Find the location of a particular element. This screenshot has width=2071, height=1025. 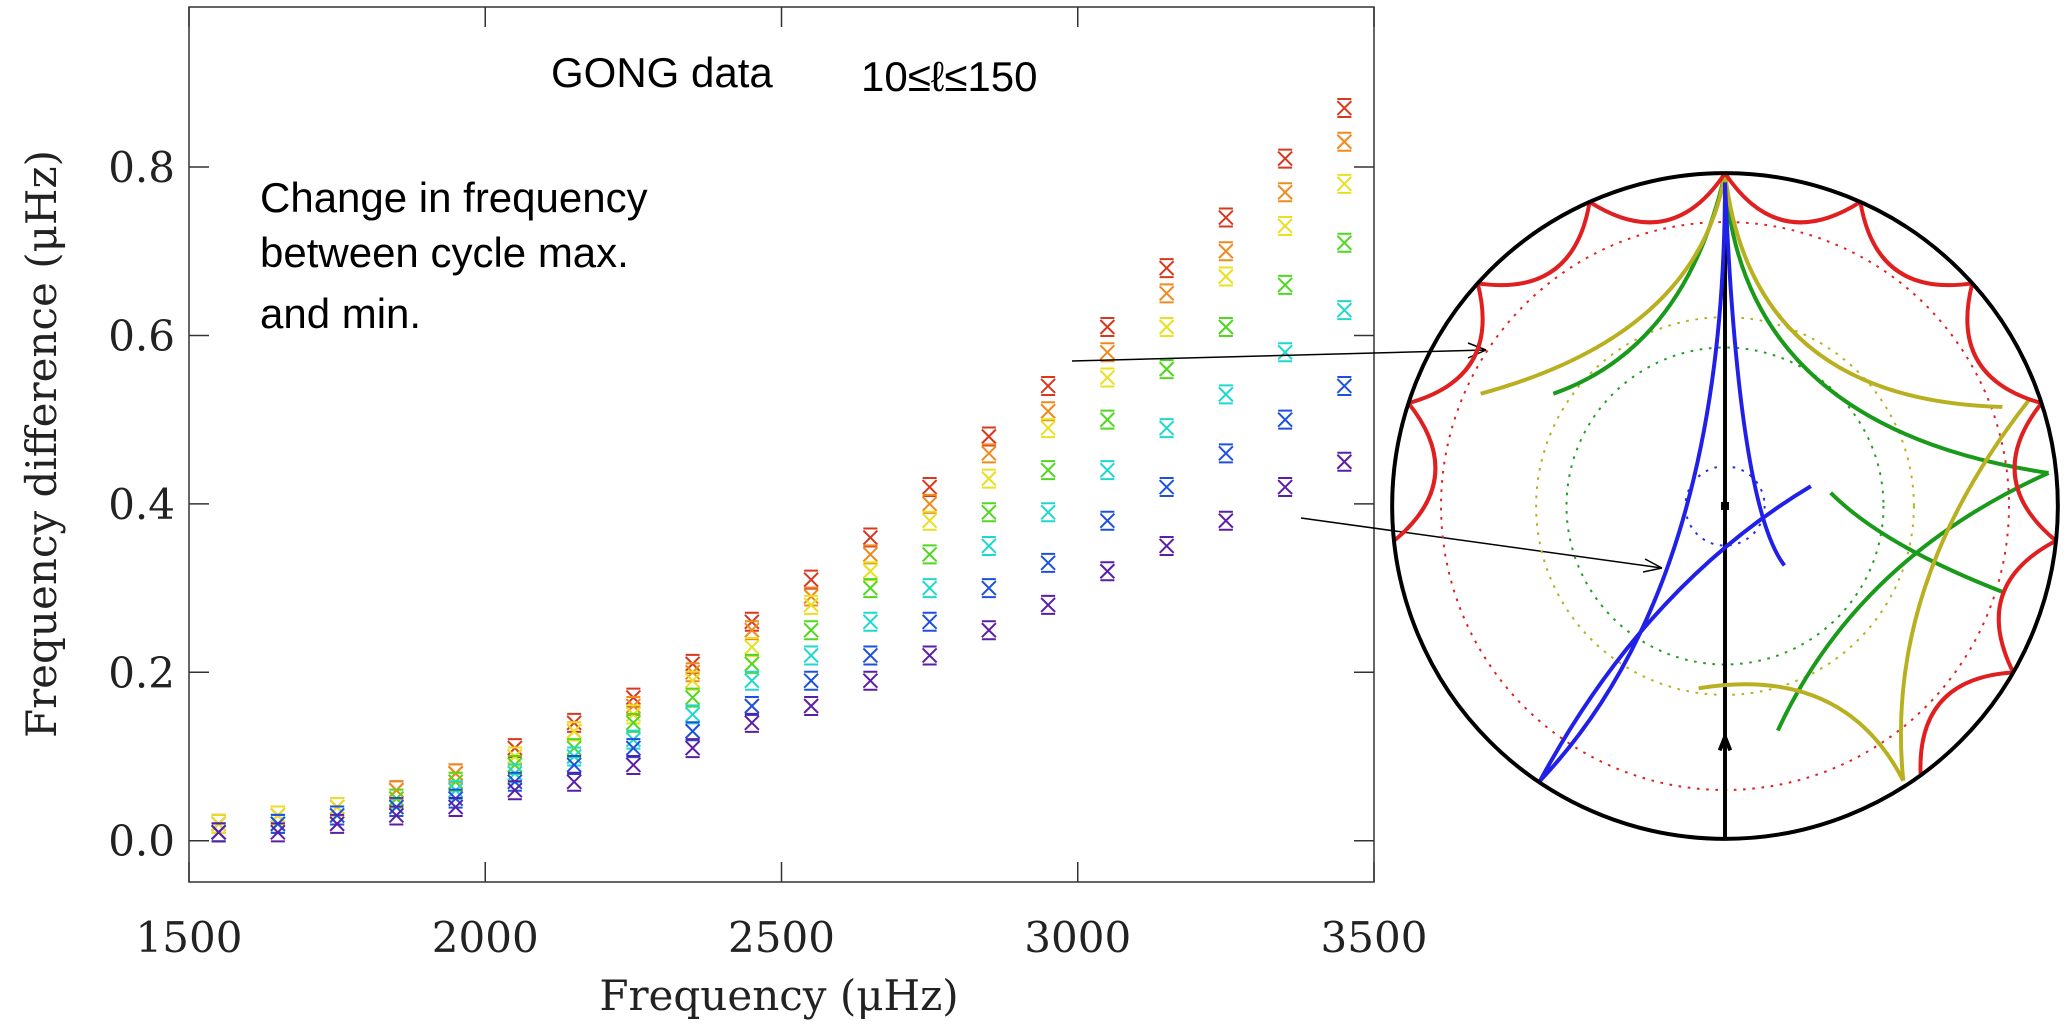

arrowhead is located at coordinates (1725, 741).